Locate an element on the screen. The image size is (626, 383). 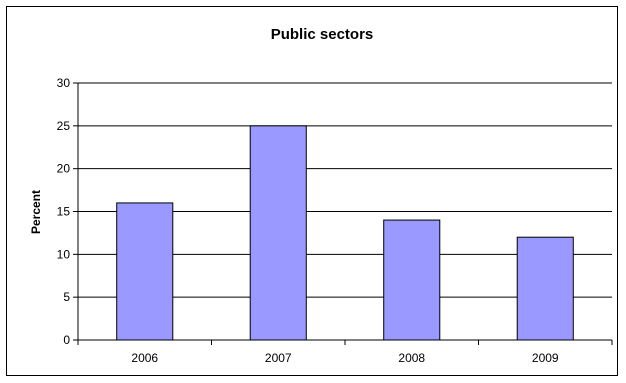
y-tick-label-20: 20 is located at coordinates (64, 169).